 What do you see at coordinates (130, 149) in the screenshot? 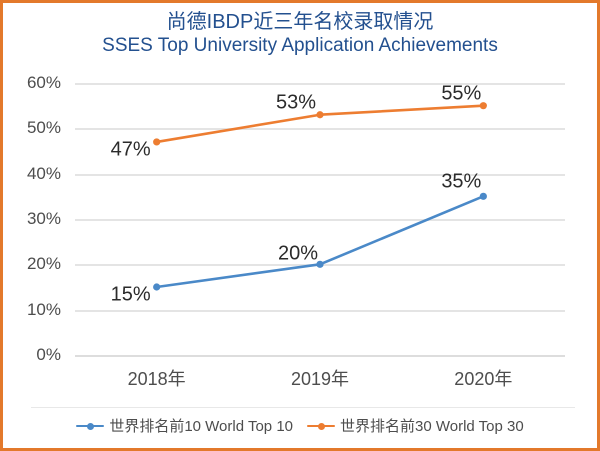
I see `data-point-label: 47%` at bounding box center [130, 149].